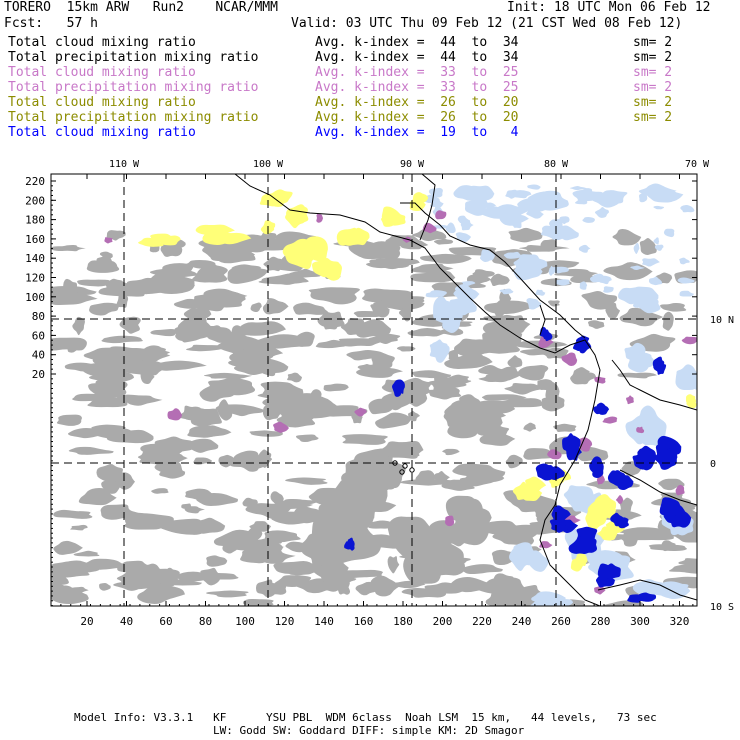 The width and height of the screenshot is (740, 740). Describe the element at coordinates (268, 164) in the screenshot. I see `longitude-label: 100 W` at that location.